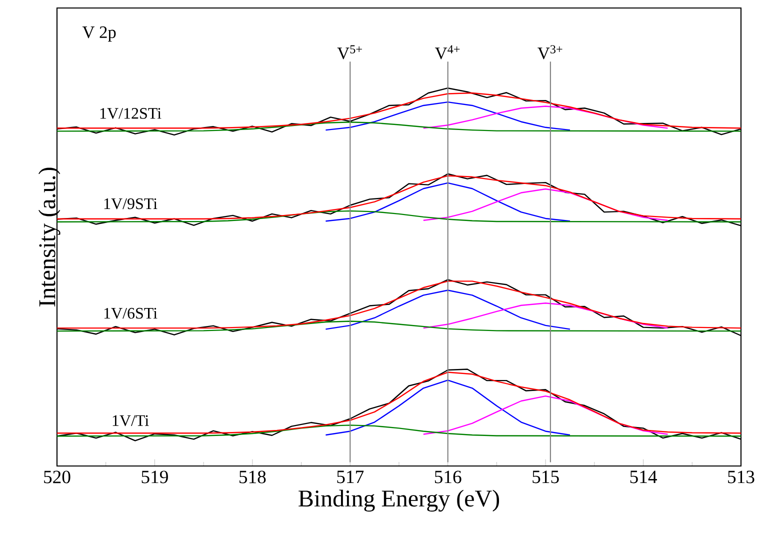  Describe the element at coordinates (448, 477) in the screenshot. I see `x-tick-label: 516` at that location.